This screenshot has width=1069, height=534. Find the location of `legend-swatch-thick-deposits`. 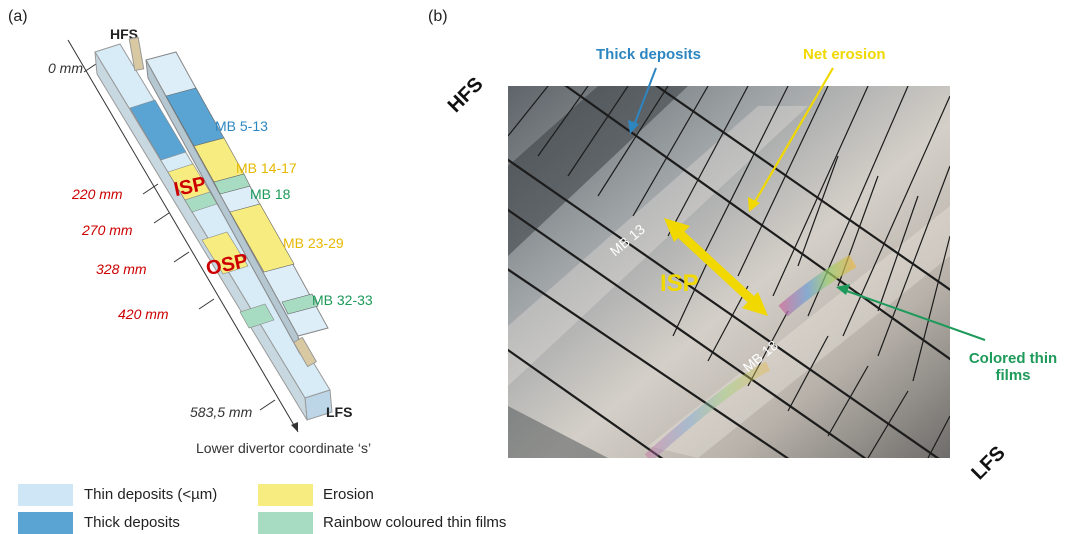

legend-swatch-thick-deposits is located at coordinates (45, 523).